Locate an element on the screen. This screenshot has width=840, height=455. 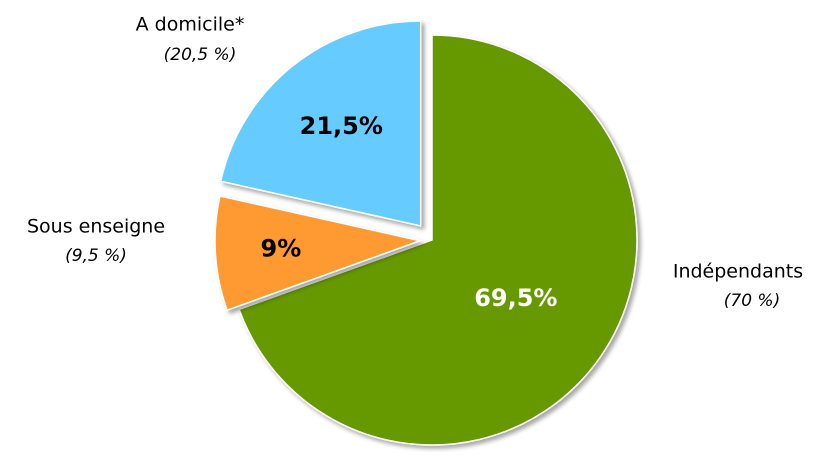
value-label: 21,5% is located at coordinates (341, 126).